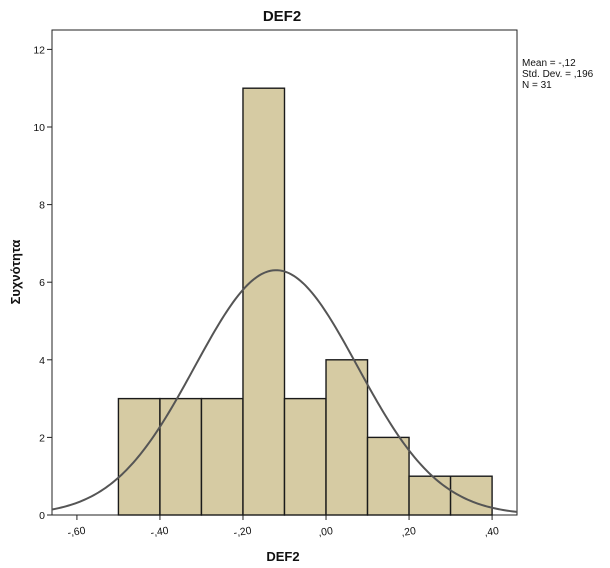 This screenshot has height=568, width=610. What do you see at coordinates (282, 556) in the screenshot?
I see `x-axis-title: DEF2` at bounding box center [282, 556].